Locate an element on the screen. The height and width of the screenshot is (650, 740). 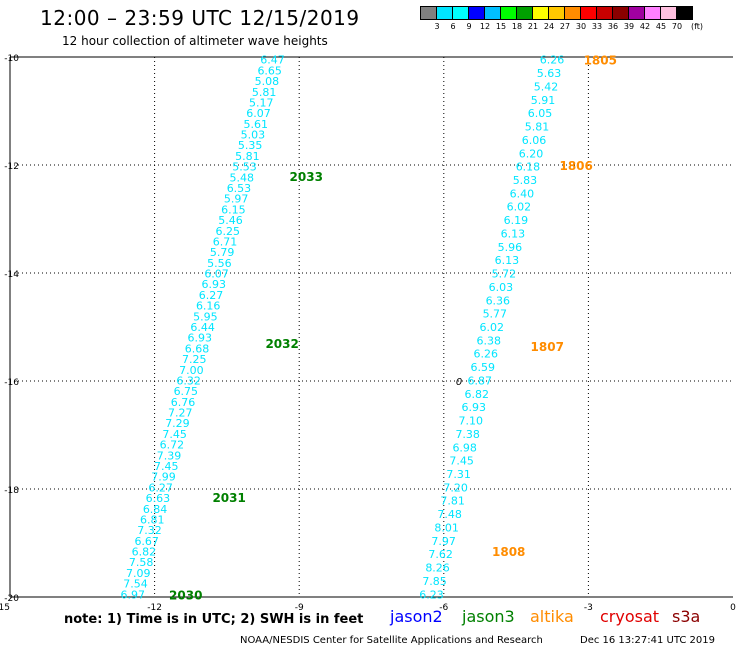
data-point-label: 6.98 is located at coordinates (464, 447).